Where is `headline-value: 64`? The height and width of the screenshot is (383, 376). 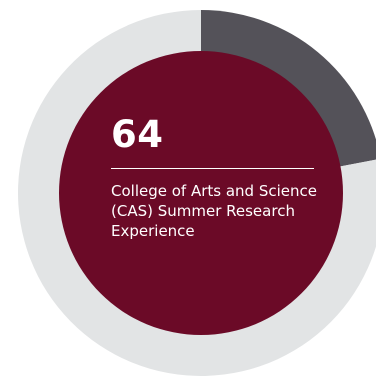 headline-value: 64 is located at coordinates (137, 134).